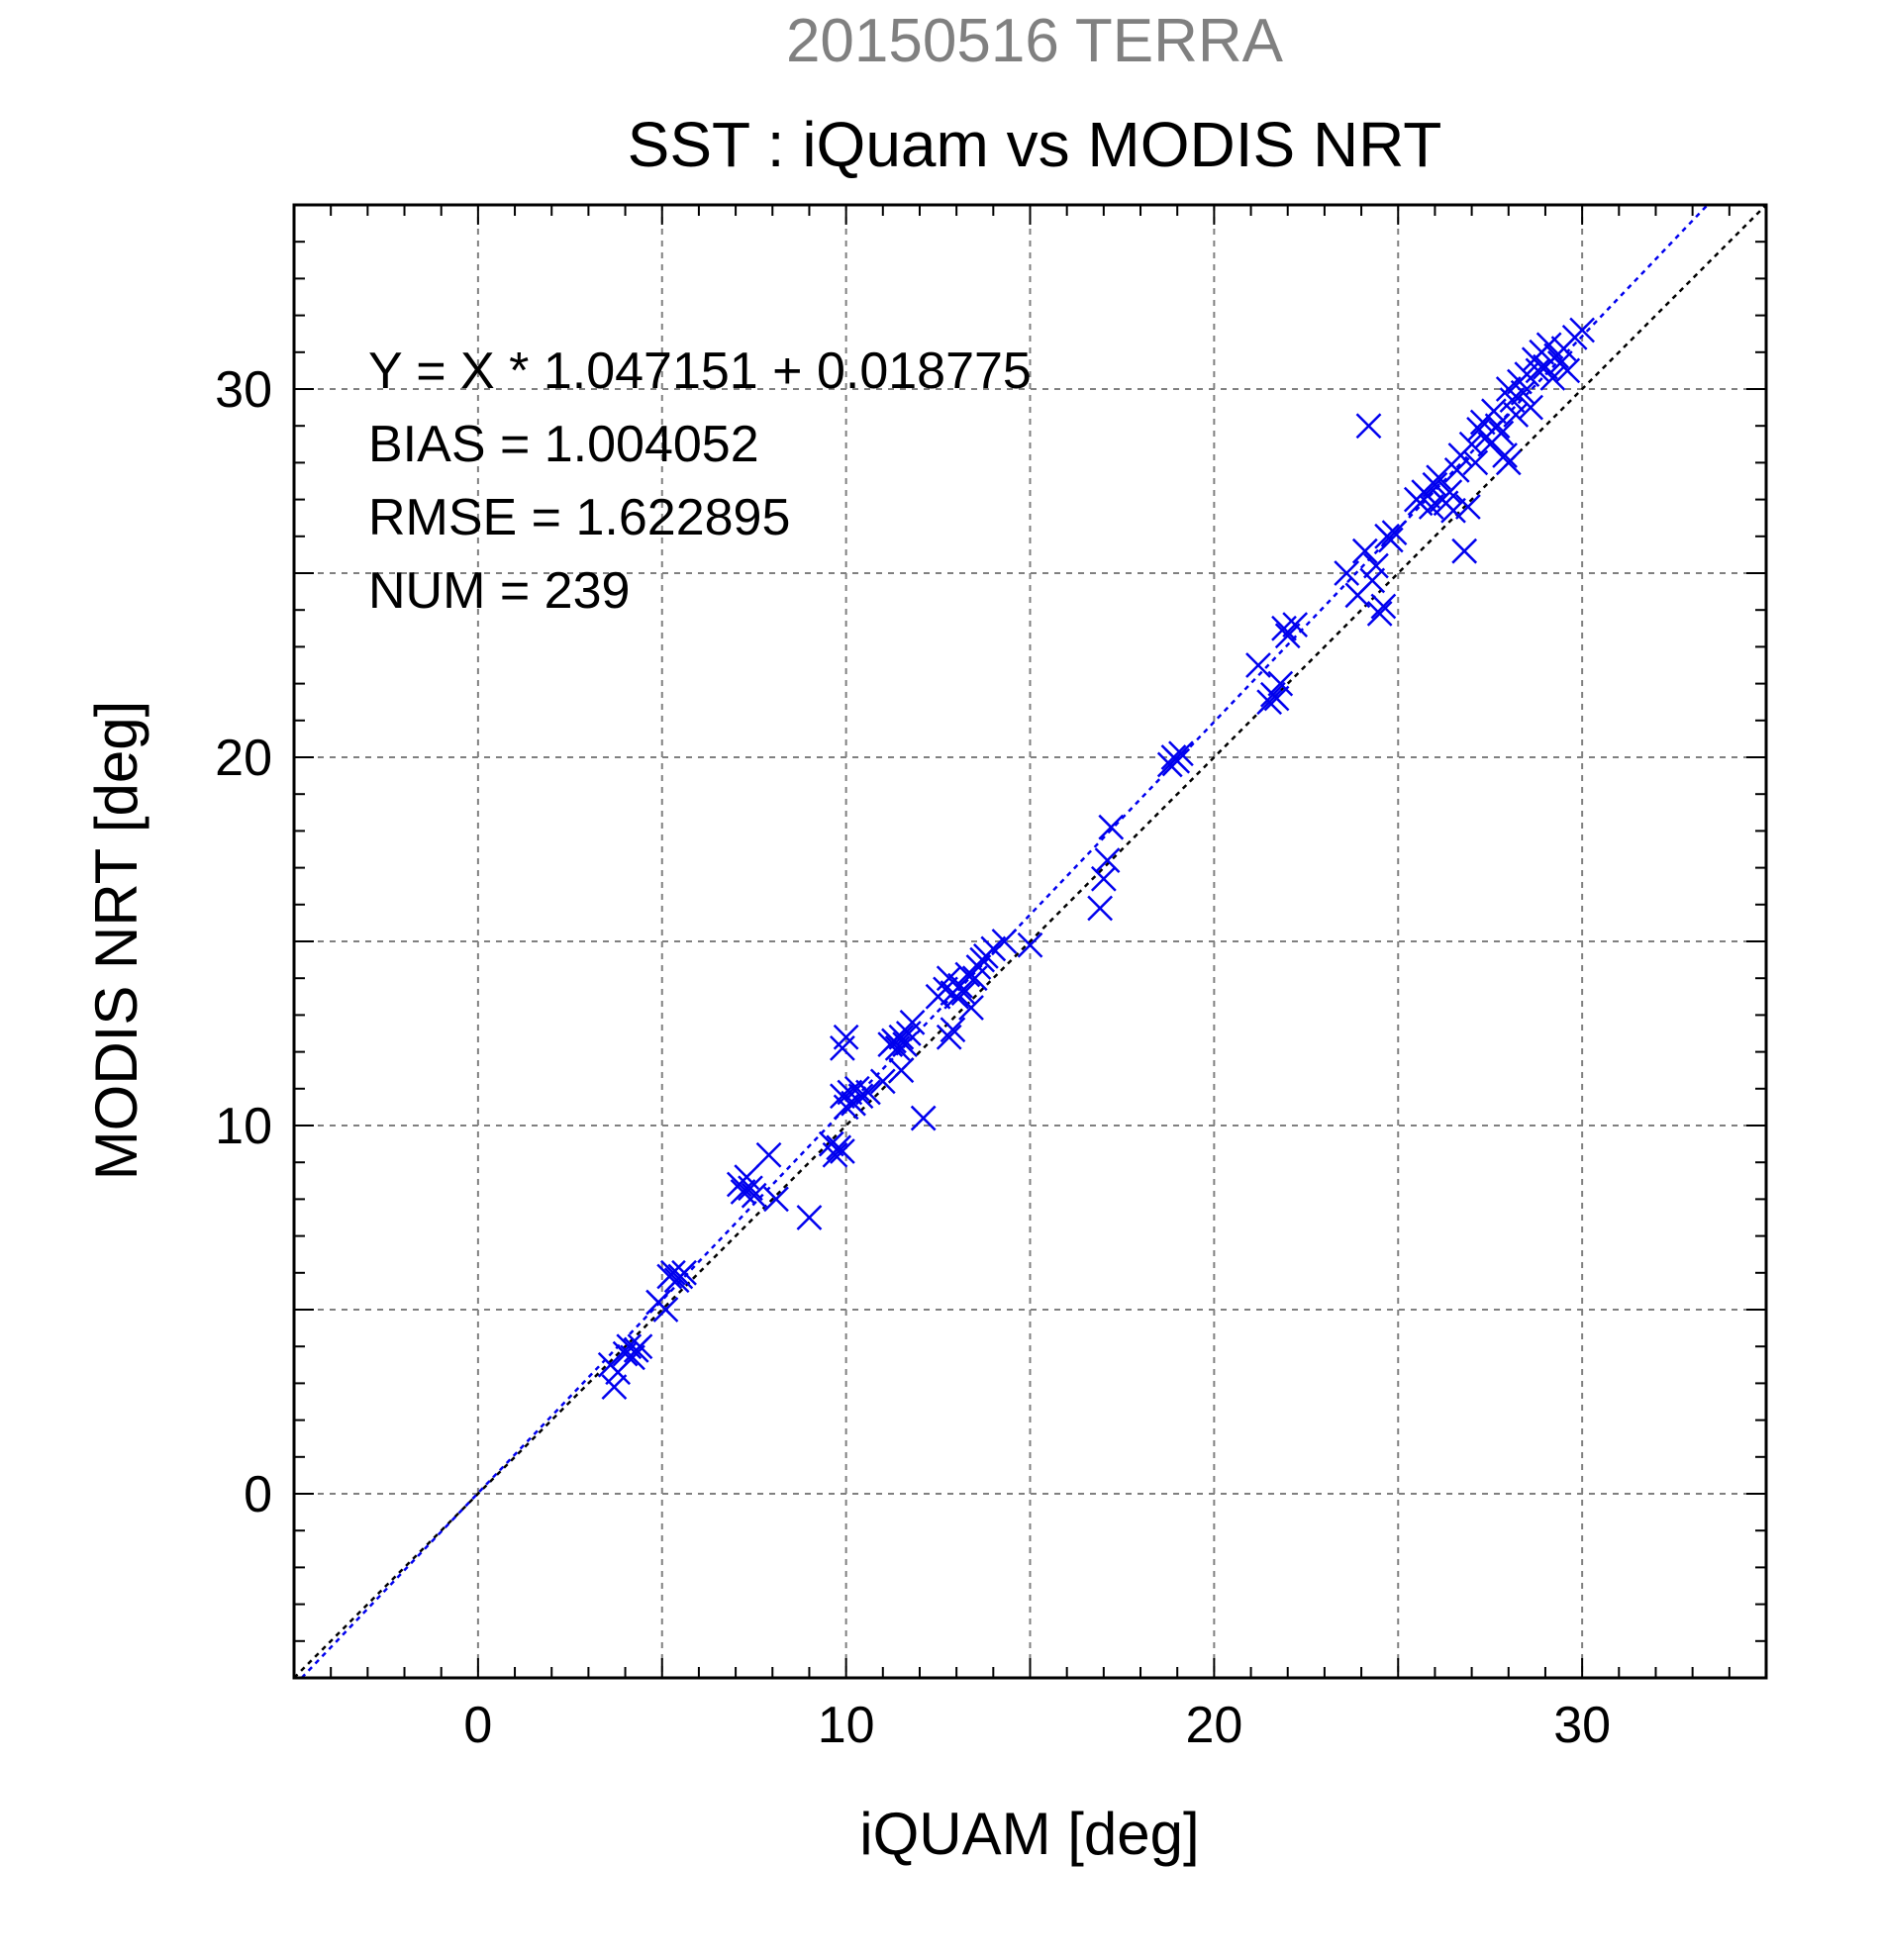  I want to click on y-tick-label: 20, so click(244, 758).